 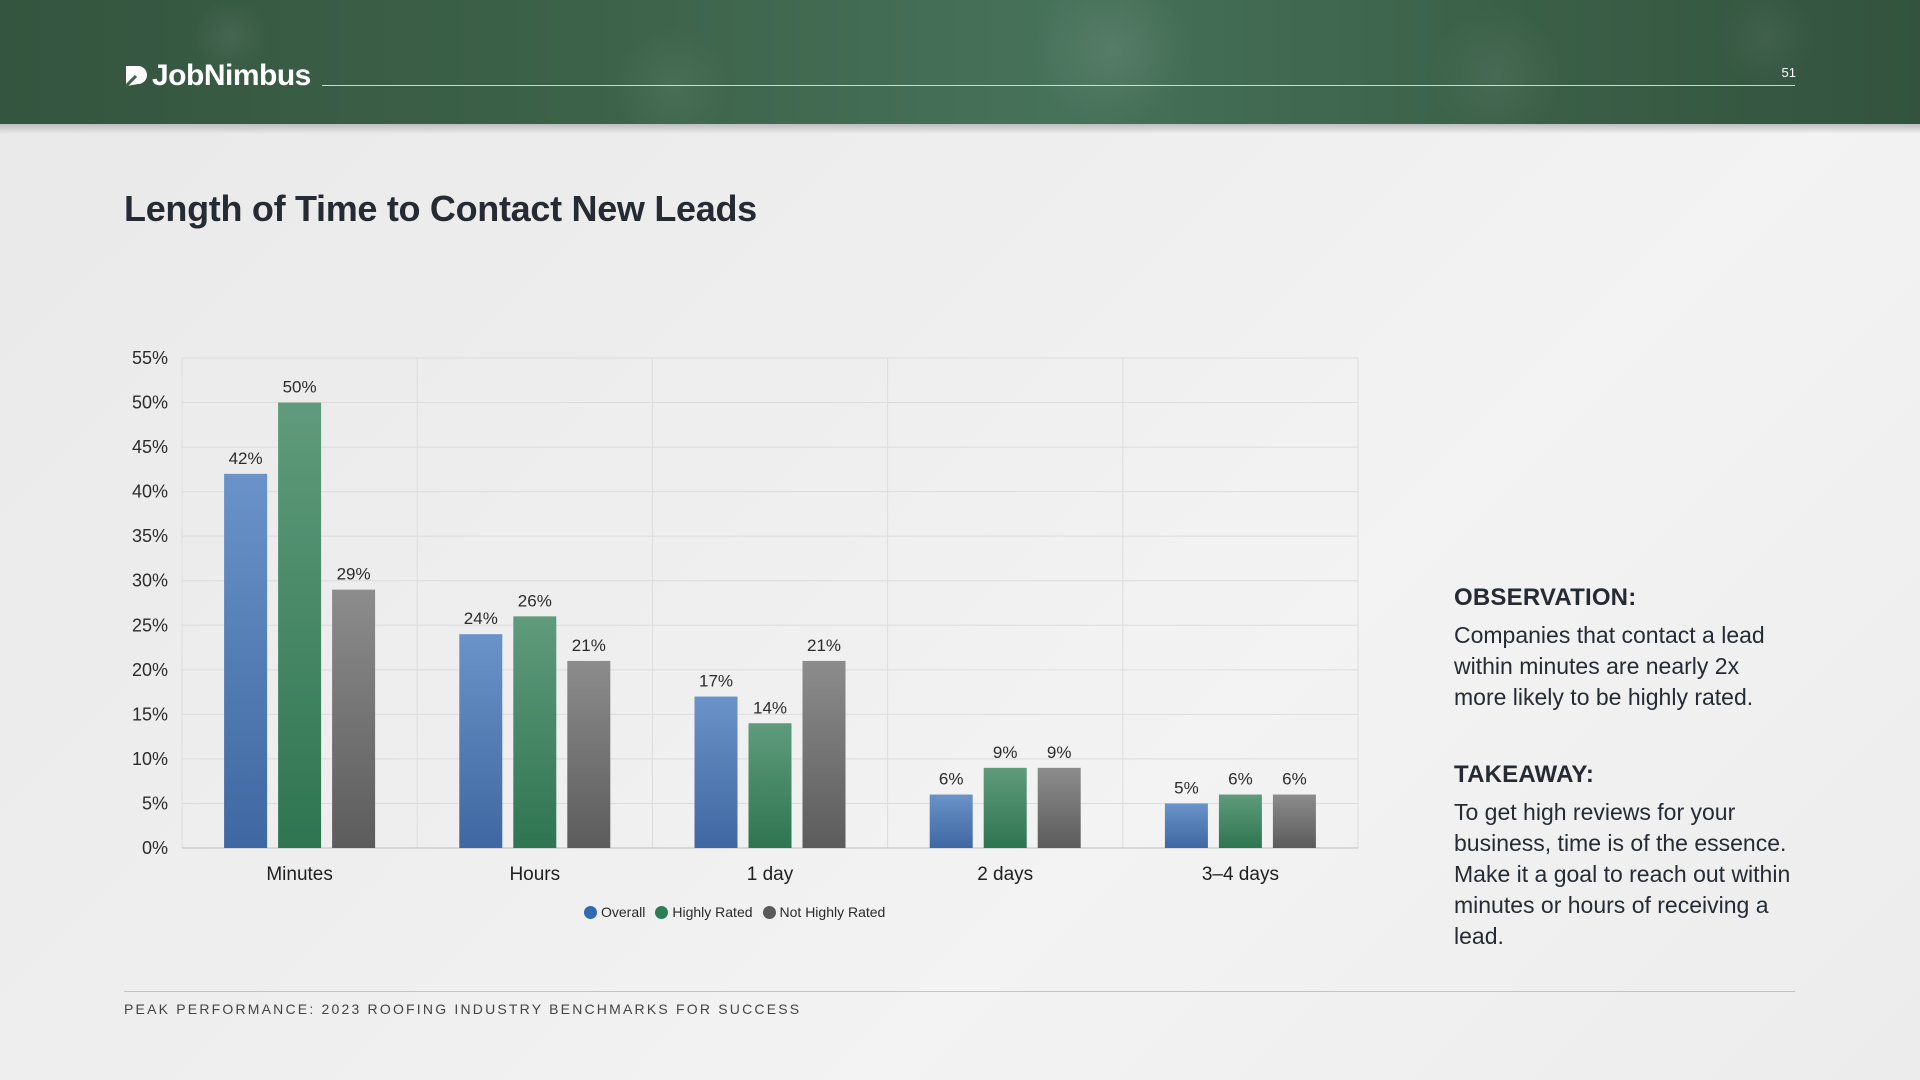 What do you see at coordinates (534, 874) in the screenshot?
I see `x-category-label: Hours` at bounding box center [534, 874].